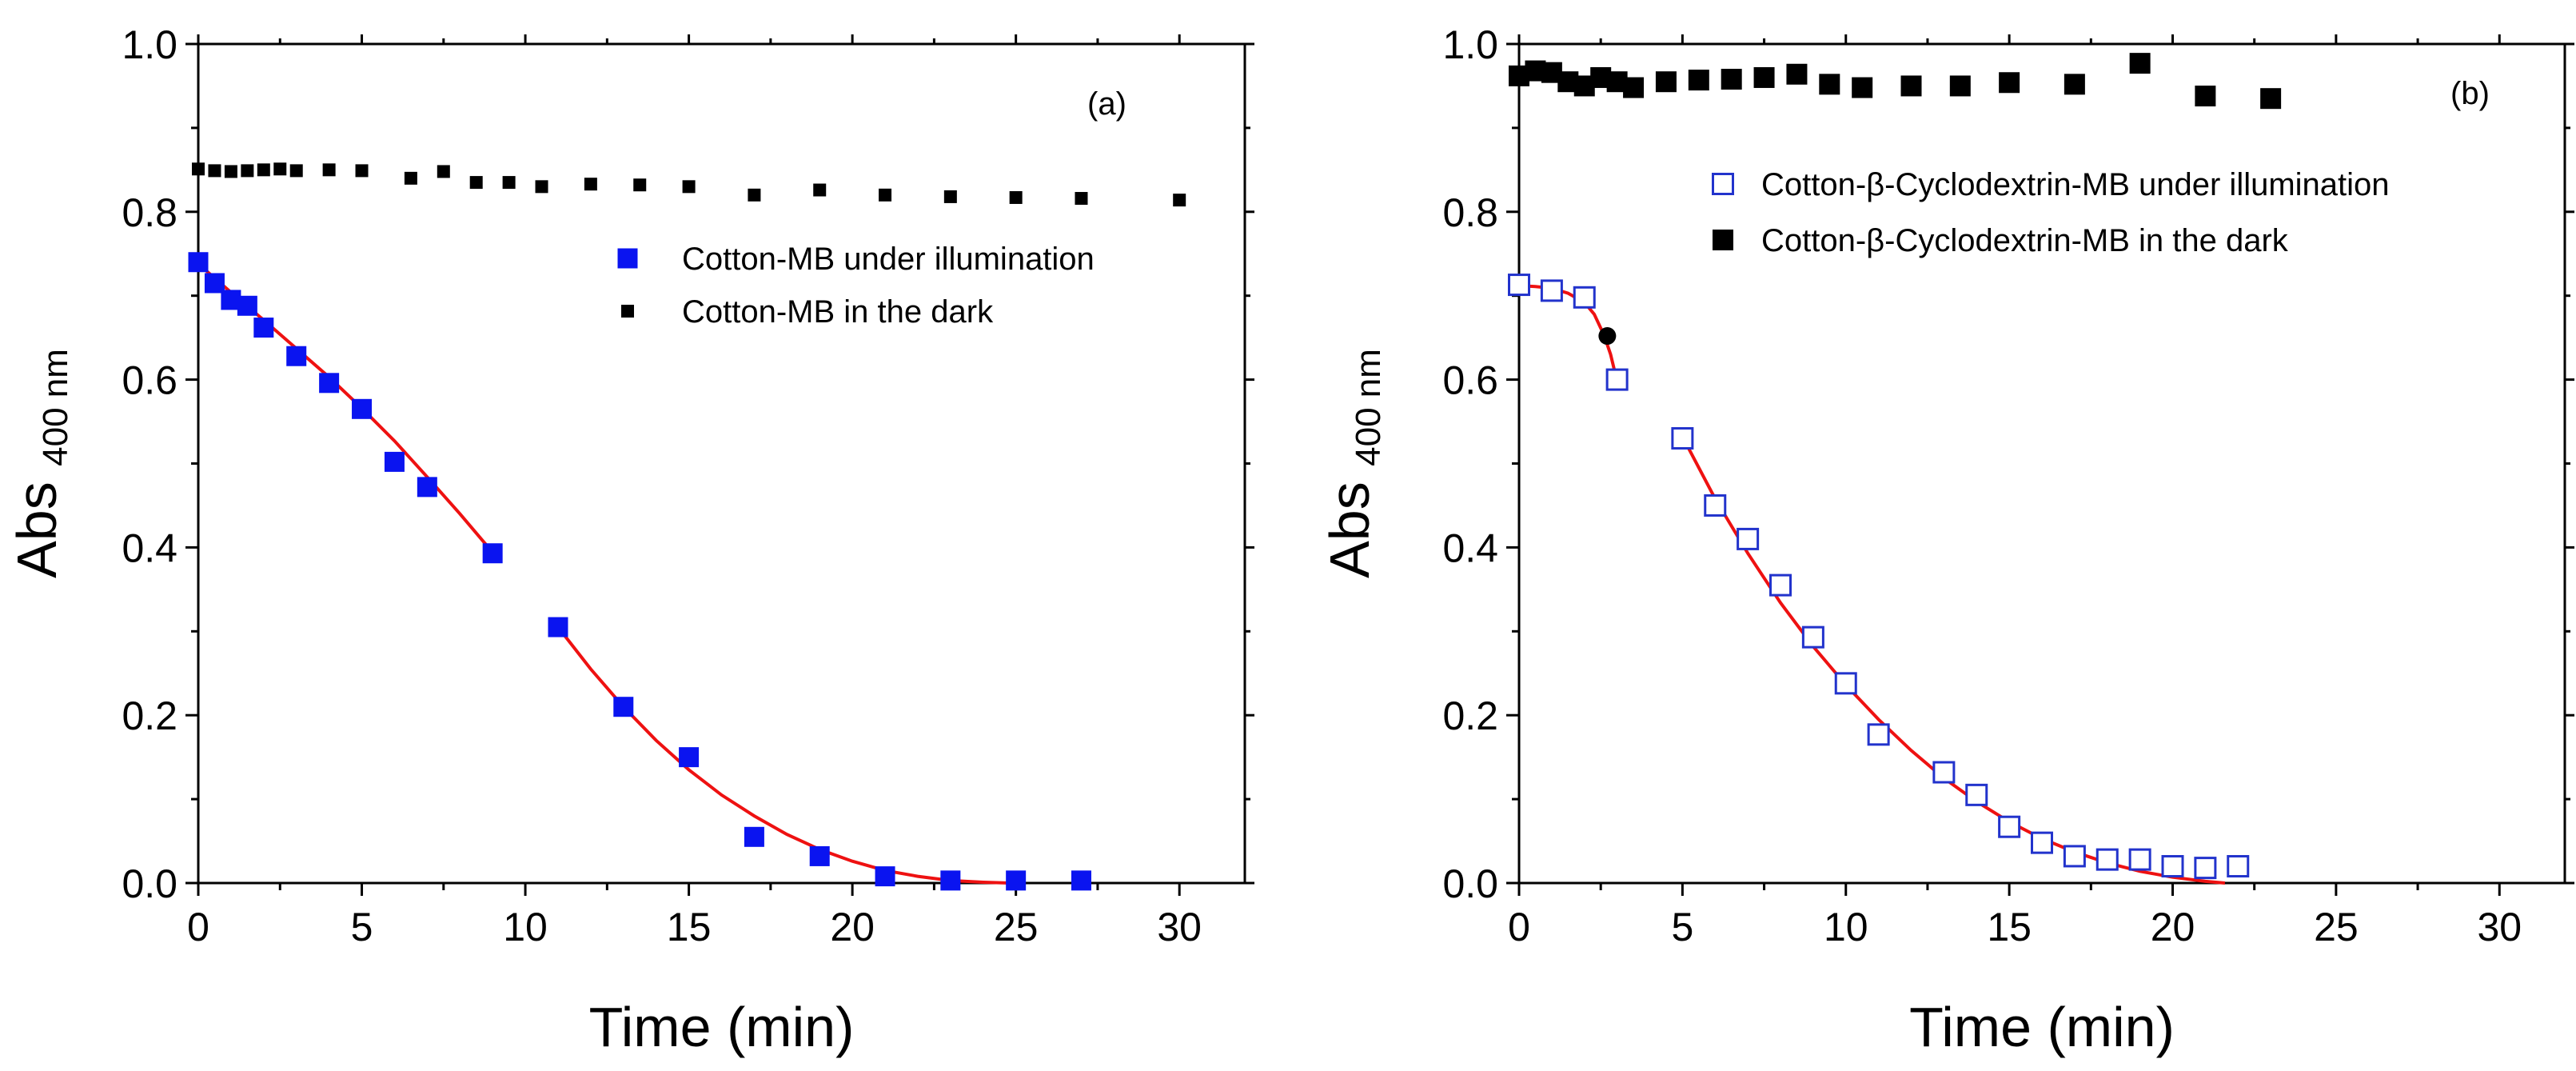  What do you see at coordinates (55, 407) in the screenshot?
I see `y-axis-title-subscript: 400 nm` at bounding box center [55, 407].